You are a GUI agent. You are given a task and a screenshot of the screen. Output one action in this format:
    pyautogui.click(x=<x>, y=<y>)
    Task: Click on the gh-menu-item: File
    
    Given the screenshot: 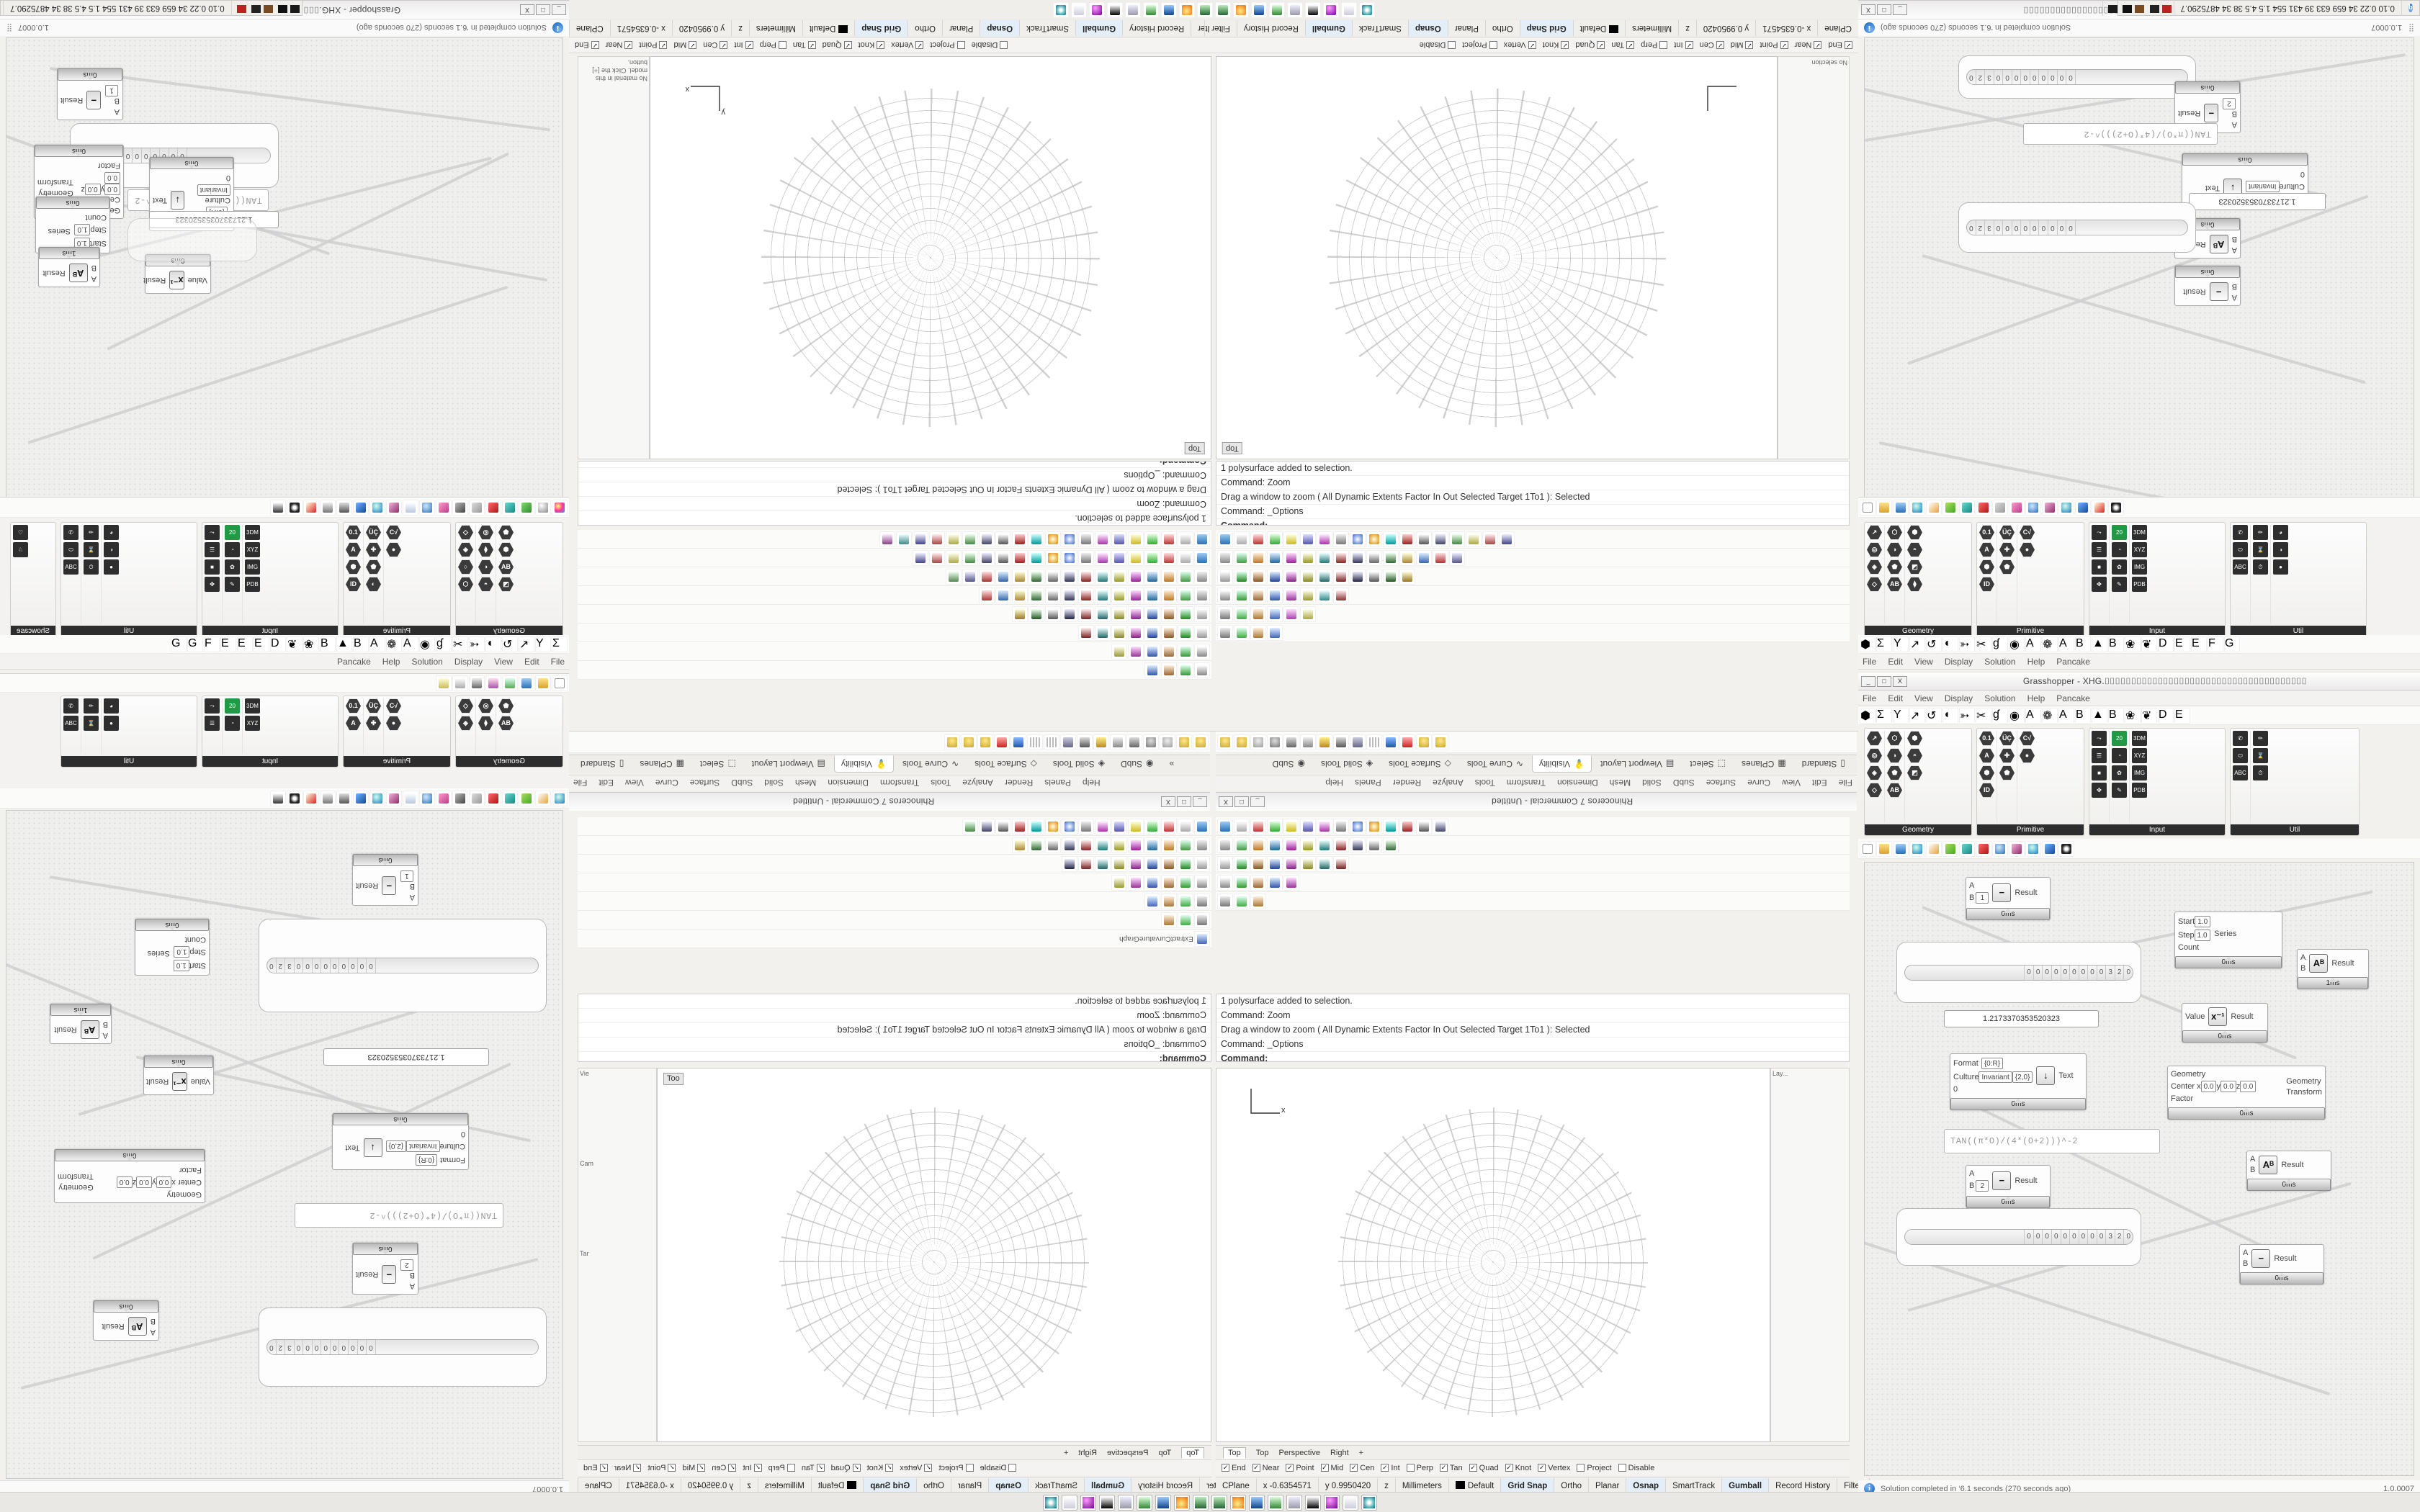 What is the action you would take?
    pyautogui.click(x=557, y=661)
    